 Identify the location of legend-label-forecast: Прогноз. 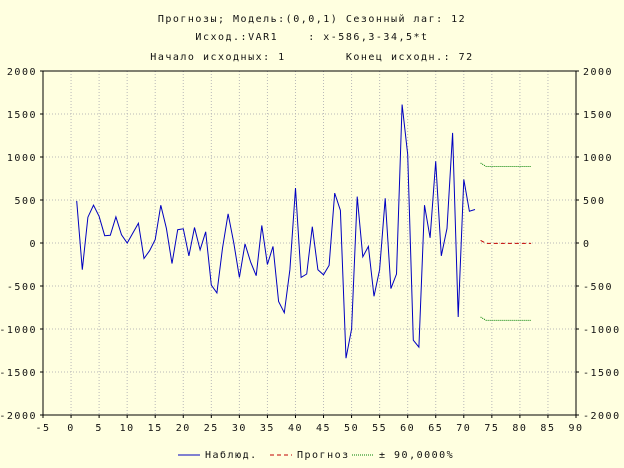
(323, 455).